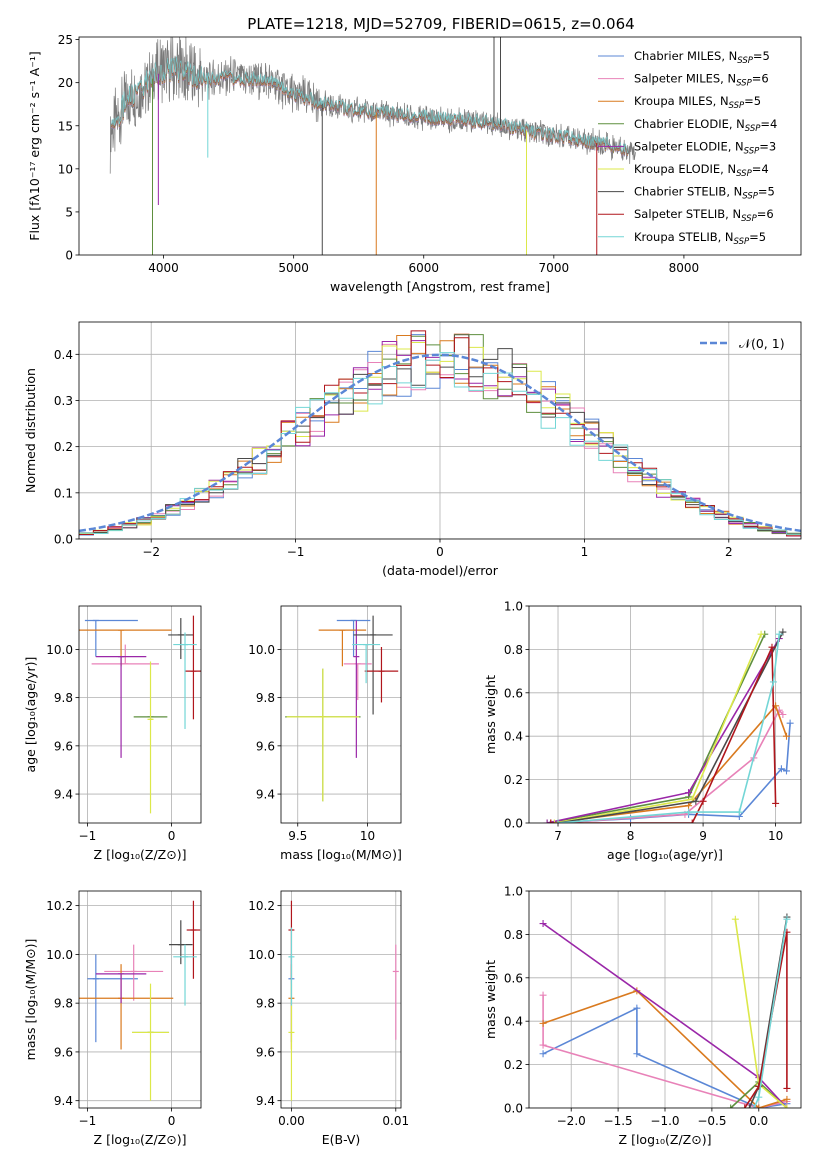  Describe the element at coordinates (291, 1121) in the screenshot. I see `x-tick-label: 0.00` at that location.